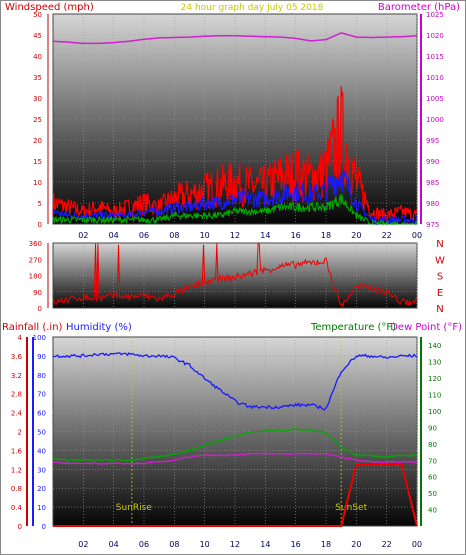  What do you see at coordinates (387, 235) in the screenshot?
I see `wind-x-tick-label: 22` at bounding box center [387, 235].